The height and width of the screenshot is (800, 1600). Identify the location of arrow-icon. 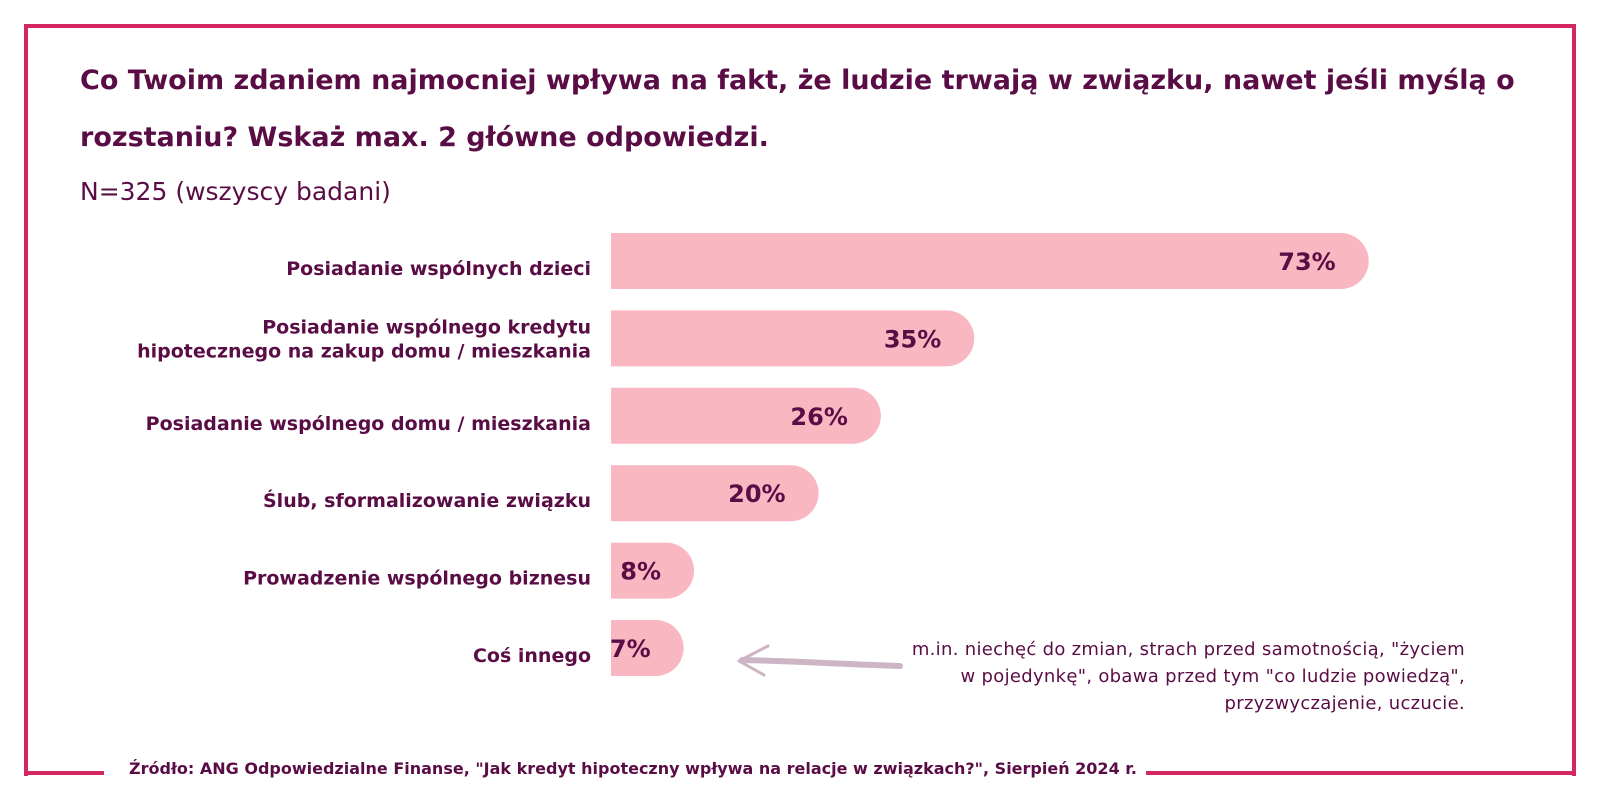
(820, 660).